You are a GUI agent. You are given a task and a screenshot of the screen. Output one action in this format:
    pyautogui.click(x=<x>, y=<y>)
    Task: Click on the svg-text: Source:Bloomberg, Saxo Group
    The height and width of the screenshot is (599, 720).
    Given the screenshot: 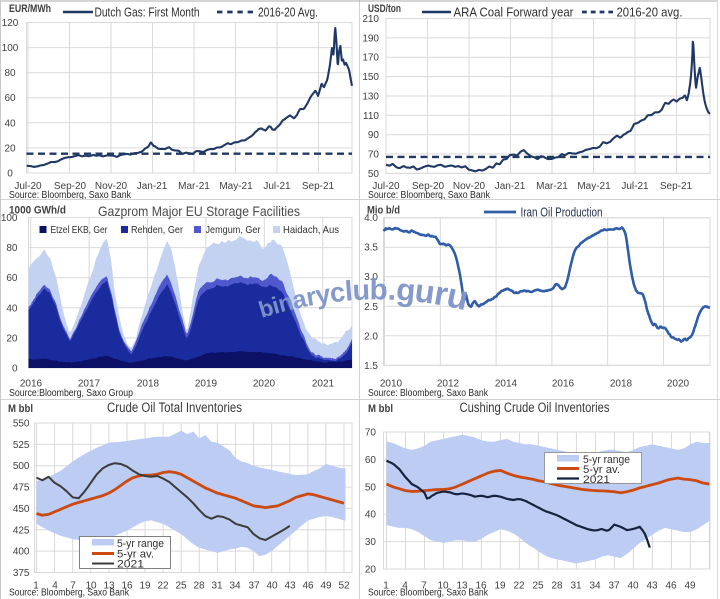 What is the action you would take?
    pyautogui.click(x=71, y=393)
    